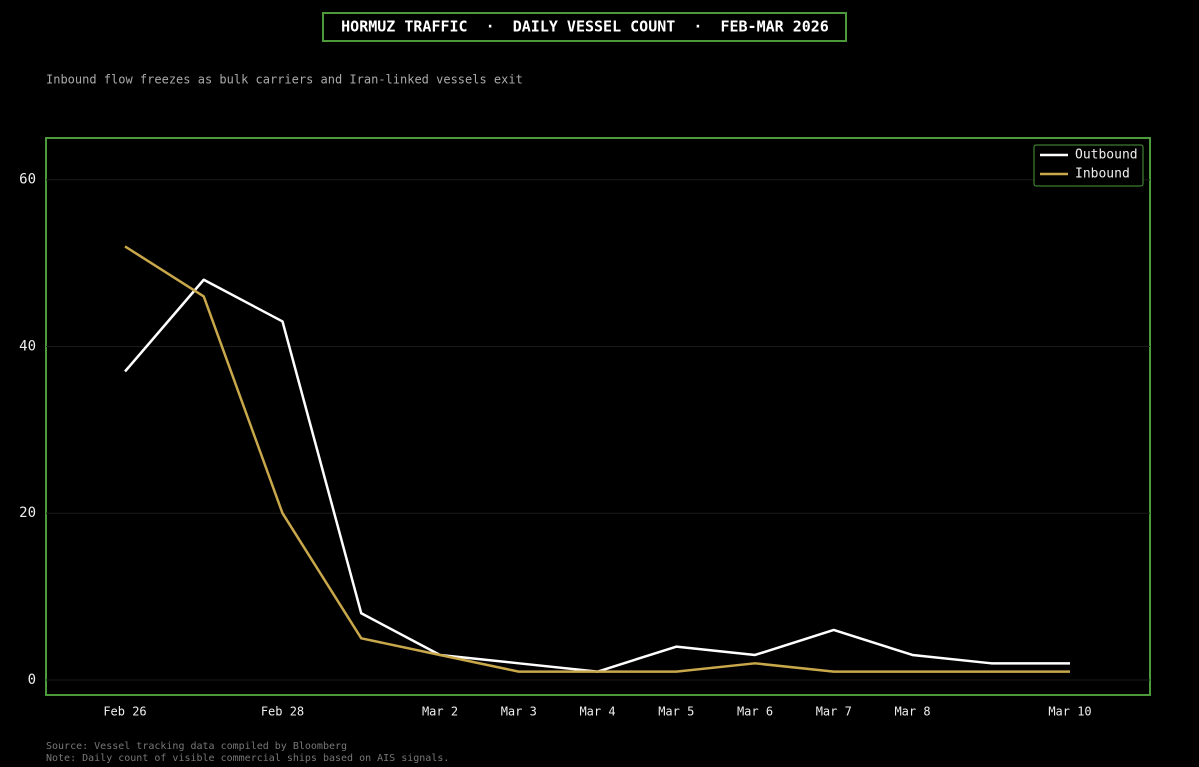 This screenshot has height=767, width=1199. I want to click on title-box, so click(584, 27).